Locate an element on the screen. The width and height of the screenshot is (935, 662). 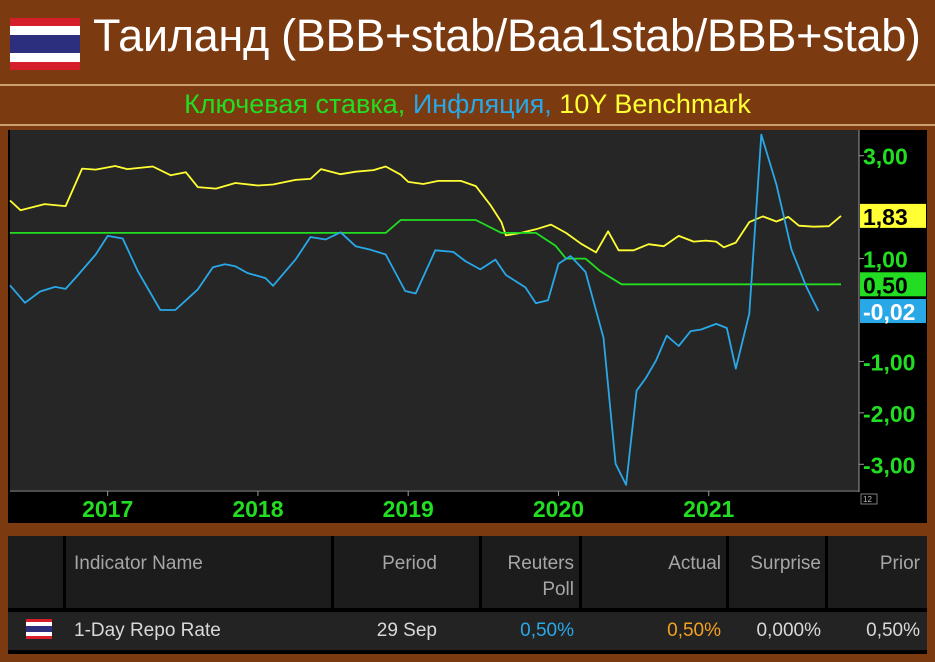
col-header-indicator: Indicator Name is located at coordinates (138, 563).